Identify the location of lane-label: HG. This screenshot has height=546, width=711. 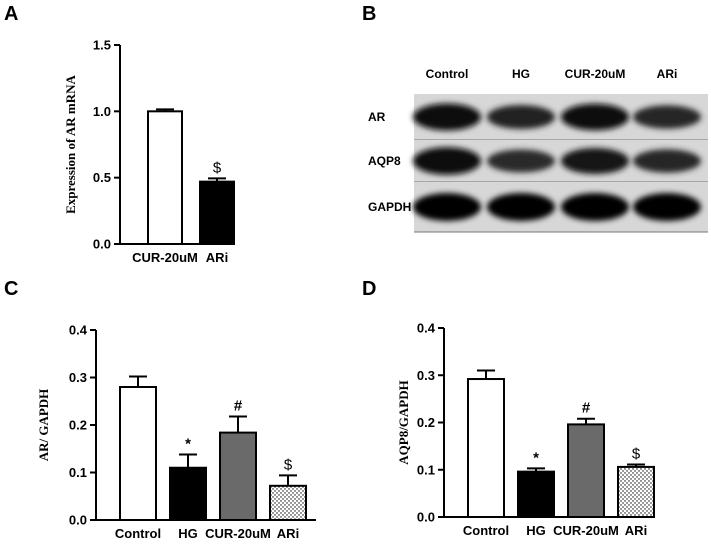
(521, 74).